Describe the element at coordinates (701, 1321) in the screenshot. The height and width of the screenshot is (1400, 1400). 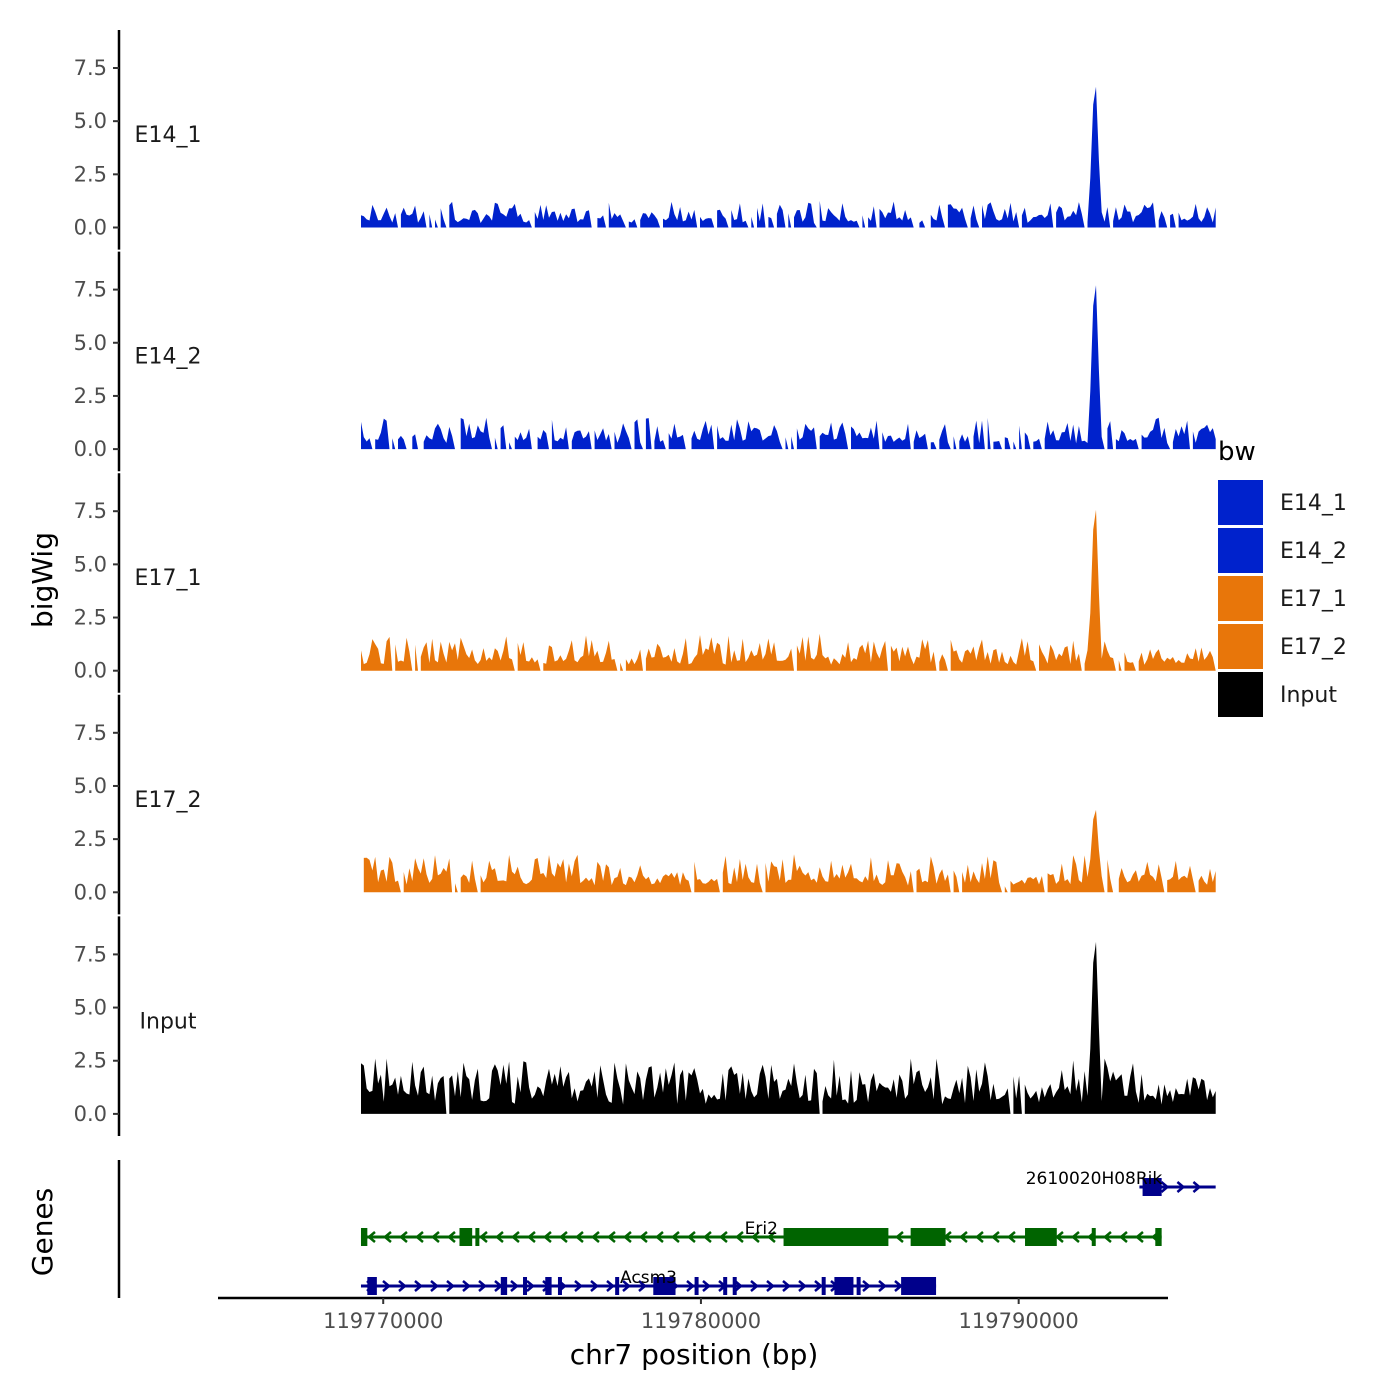
I see `x-tick-label: 119780000` at that location.